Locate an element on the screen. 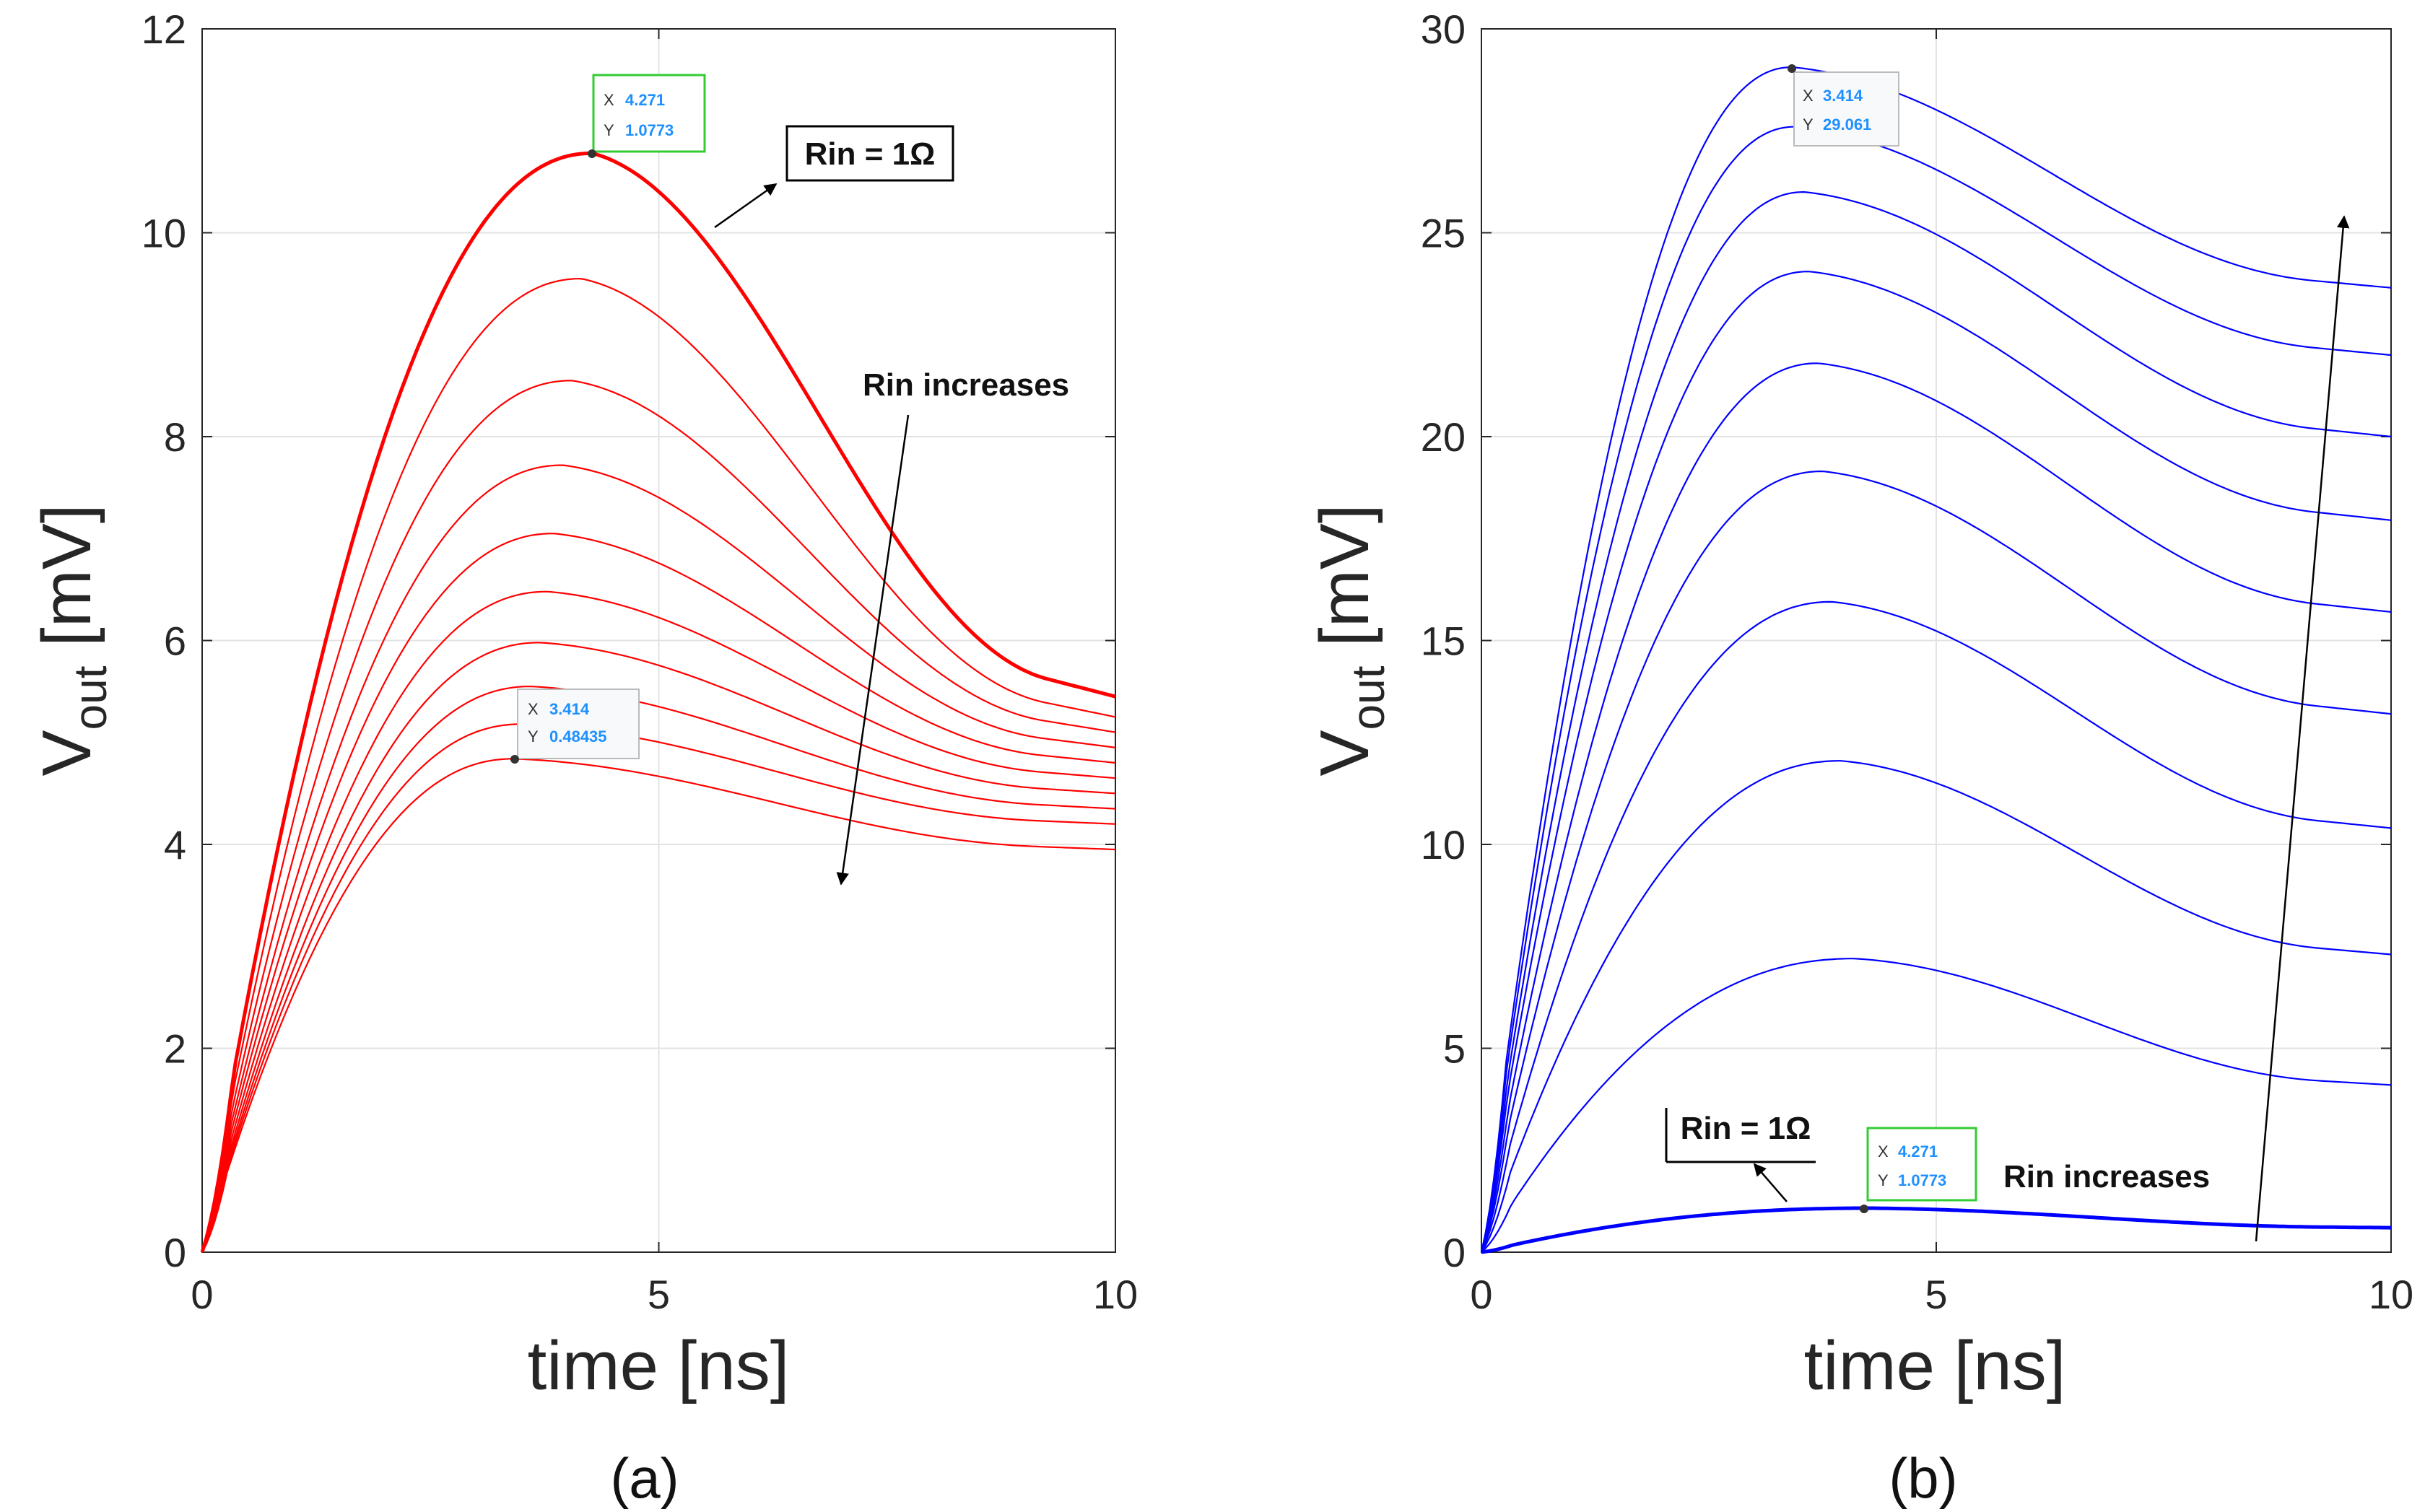  y-axis-label-a: Vout [mV] is located at coordinates (72, 640).